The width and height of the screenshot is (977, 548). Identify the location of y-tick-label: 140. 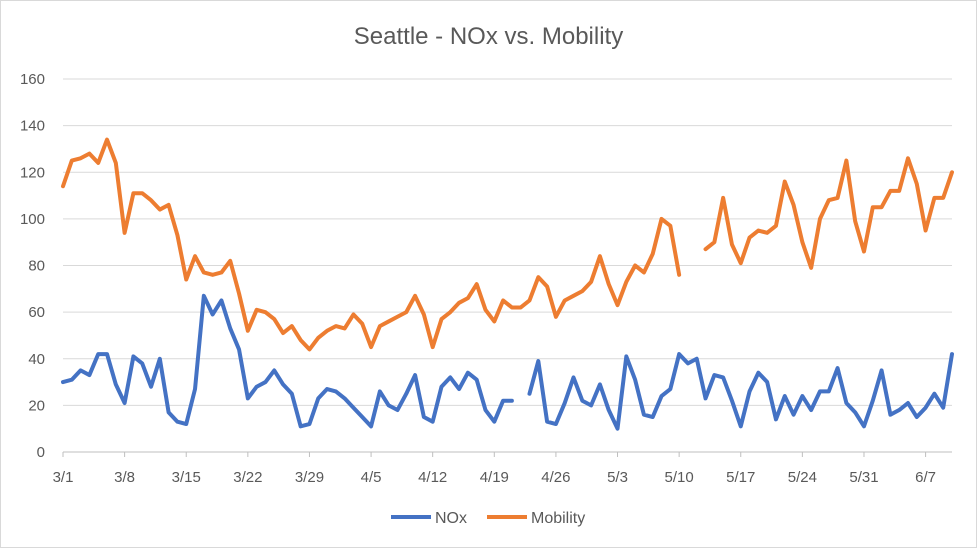
(32, 126).